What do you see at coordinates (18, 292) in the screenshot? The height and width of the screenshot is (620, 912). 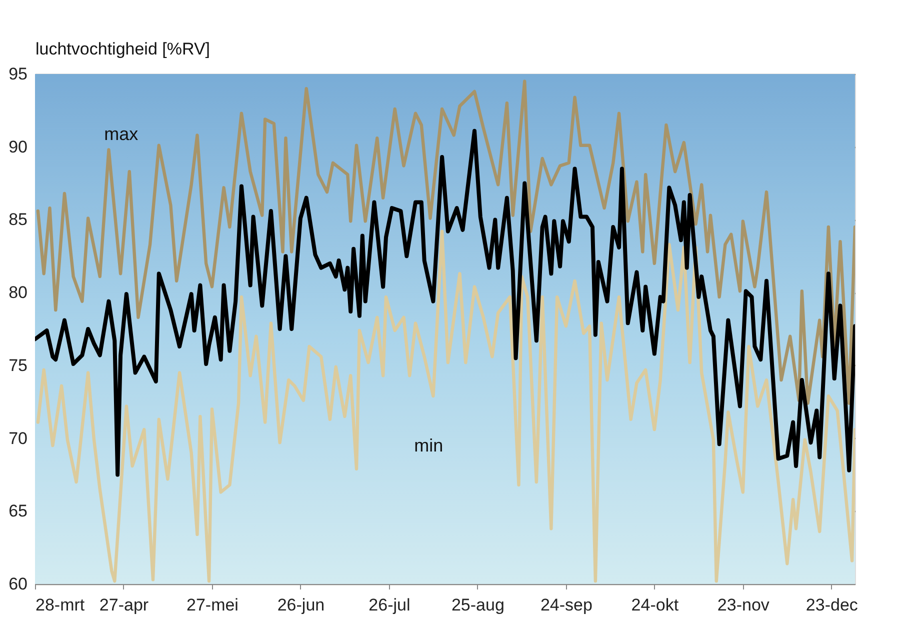 I see `y-tick-label: 80` at bounding box center [18, 292].